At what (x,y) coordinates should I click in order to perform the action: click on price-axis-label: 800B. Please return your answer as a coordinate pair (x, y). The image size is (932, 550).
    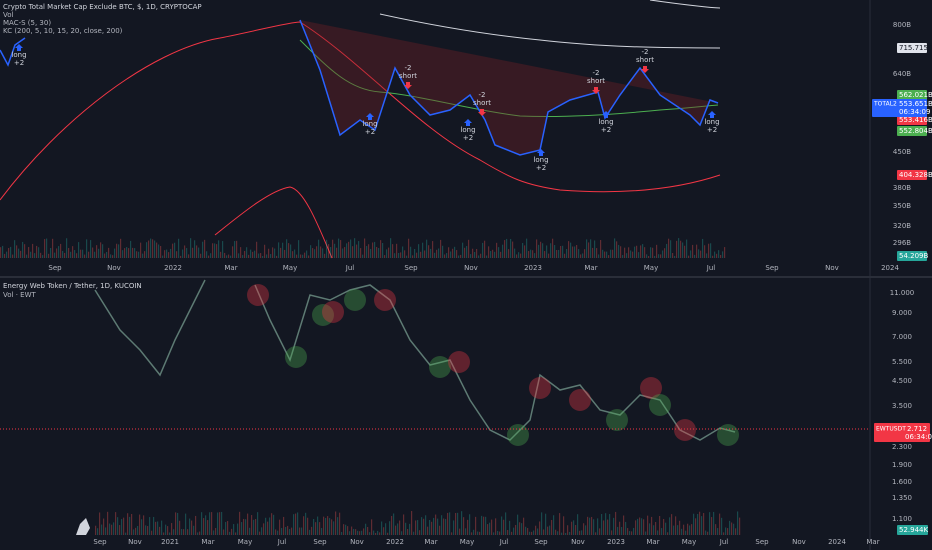
    Looking at the image, I should click on (902, 25).